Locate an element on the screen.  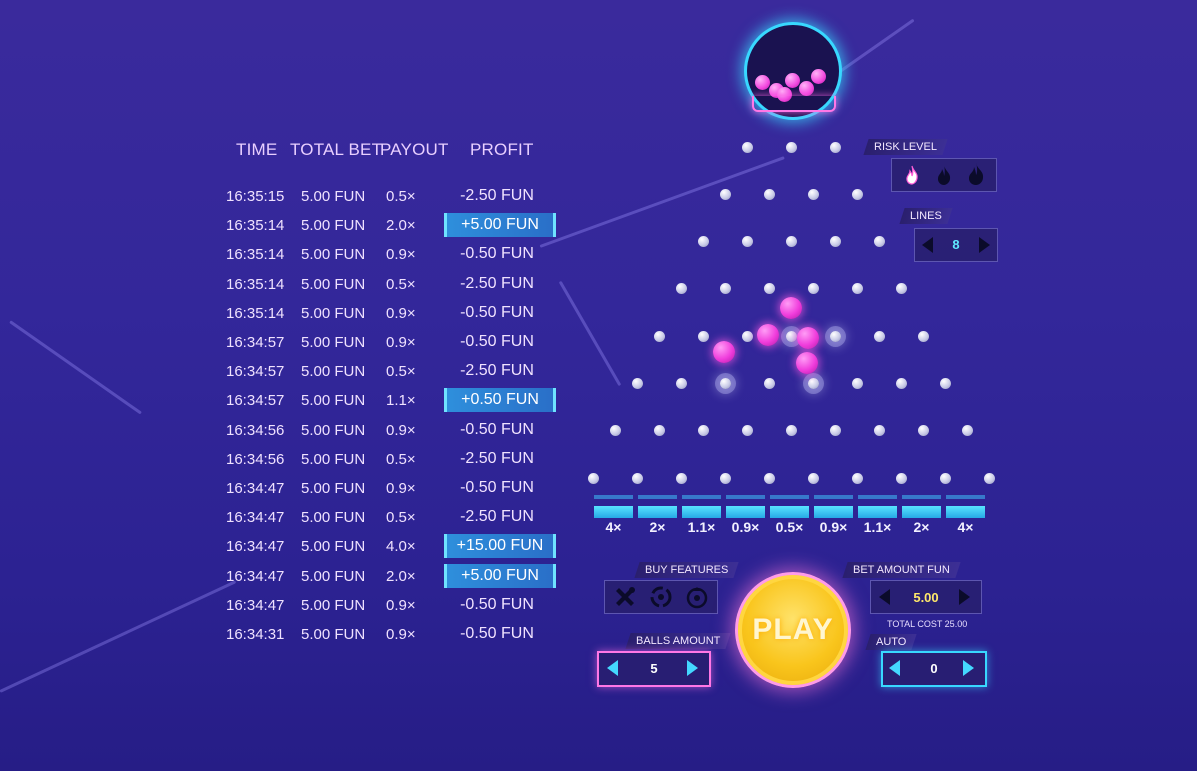
history-row: 16:34:31 5.00 FUN 0.9× -0.50 FUN is located at coordinates (300, 635).